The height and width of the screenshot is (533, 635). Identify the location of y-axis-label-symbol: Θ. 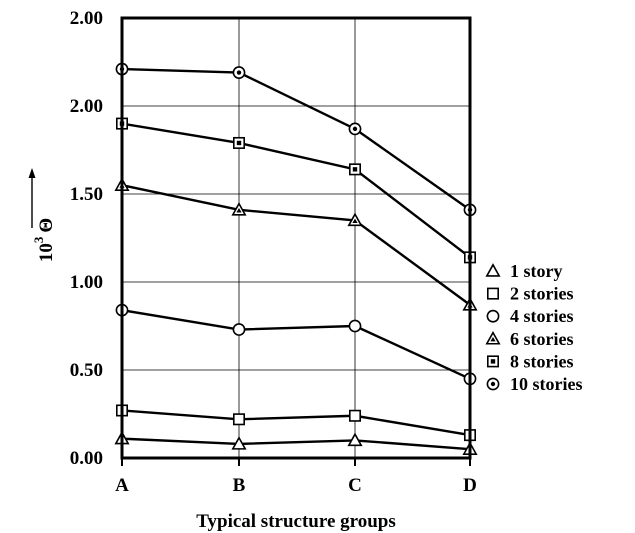
(46, 225).